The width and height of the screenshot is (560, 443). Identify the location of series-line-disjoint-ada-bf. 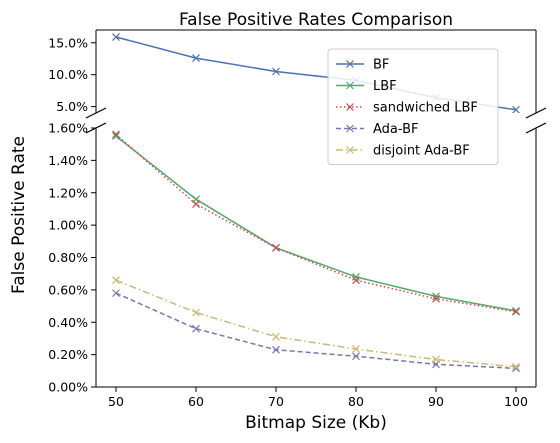
(316, 323).